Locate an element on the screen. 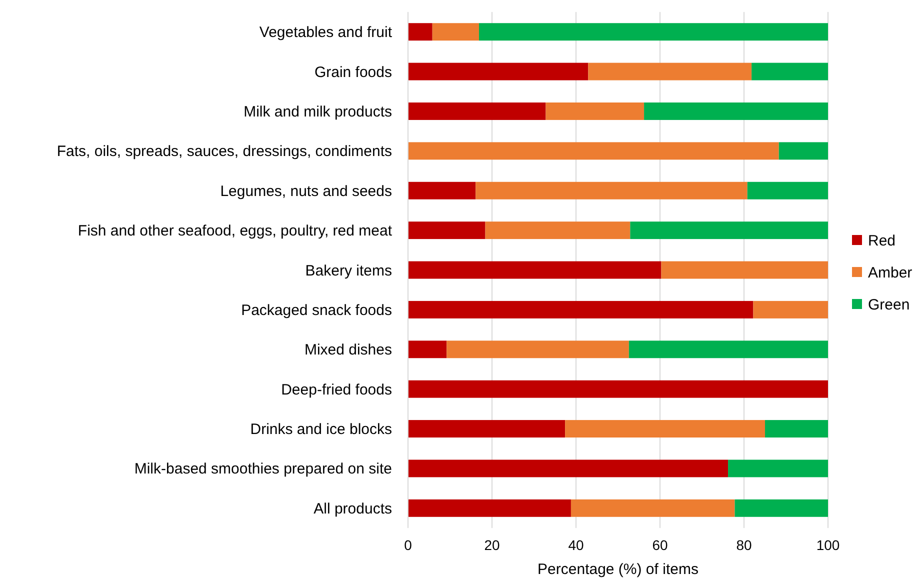  y-tick-label: Milk and milk products is located at coordinates (318, 111).